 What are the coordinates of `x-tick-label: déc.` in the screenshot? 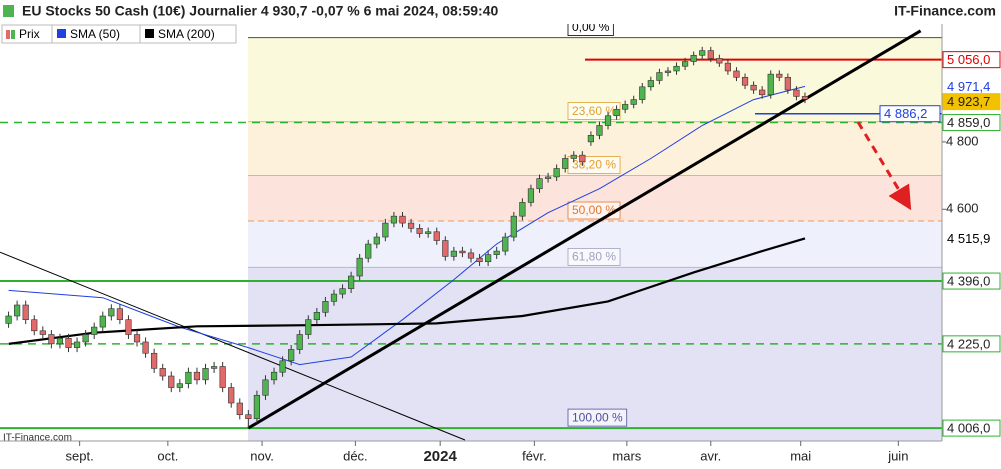 It's located at (355, 455).